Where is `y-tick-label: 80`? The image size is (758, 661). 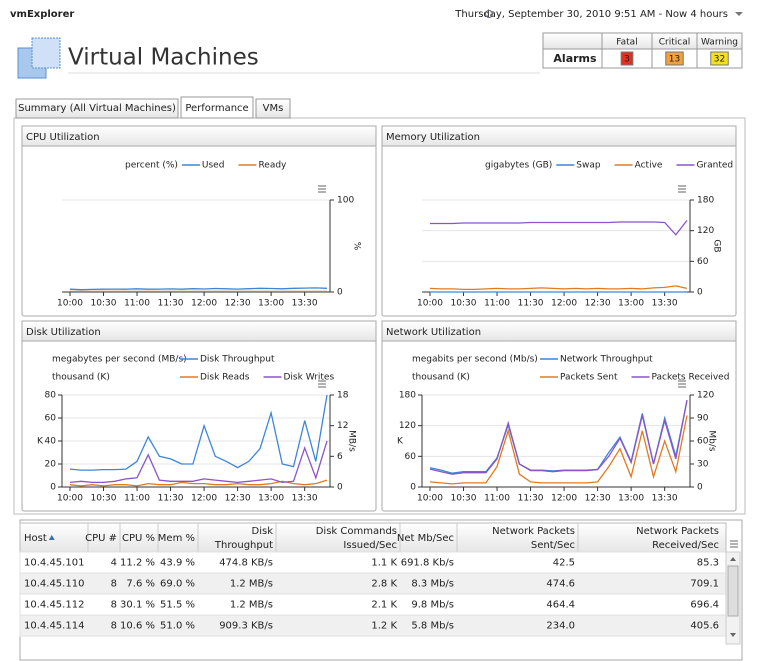 y-tick-label: 80 is located at coordinates (51, 396).